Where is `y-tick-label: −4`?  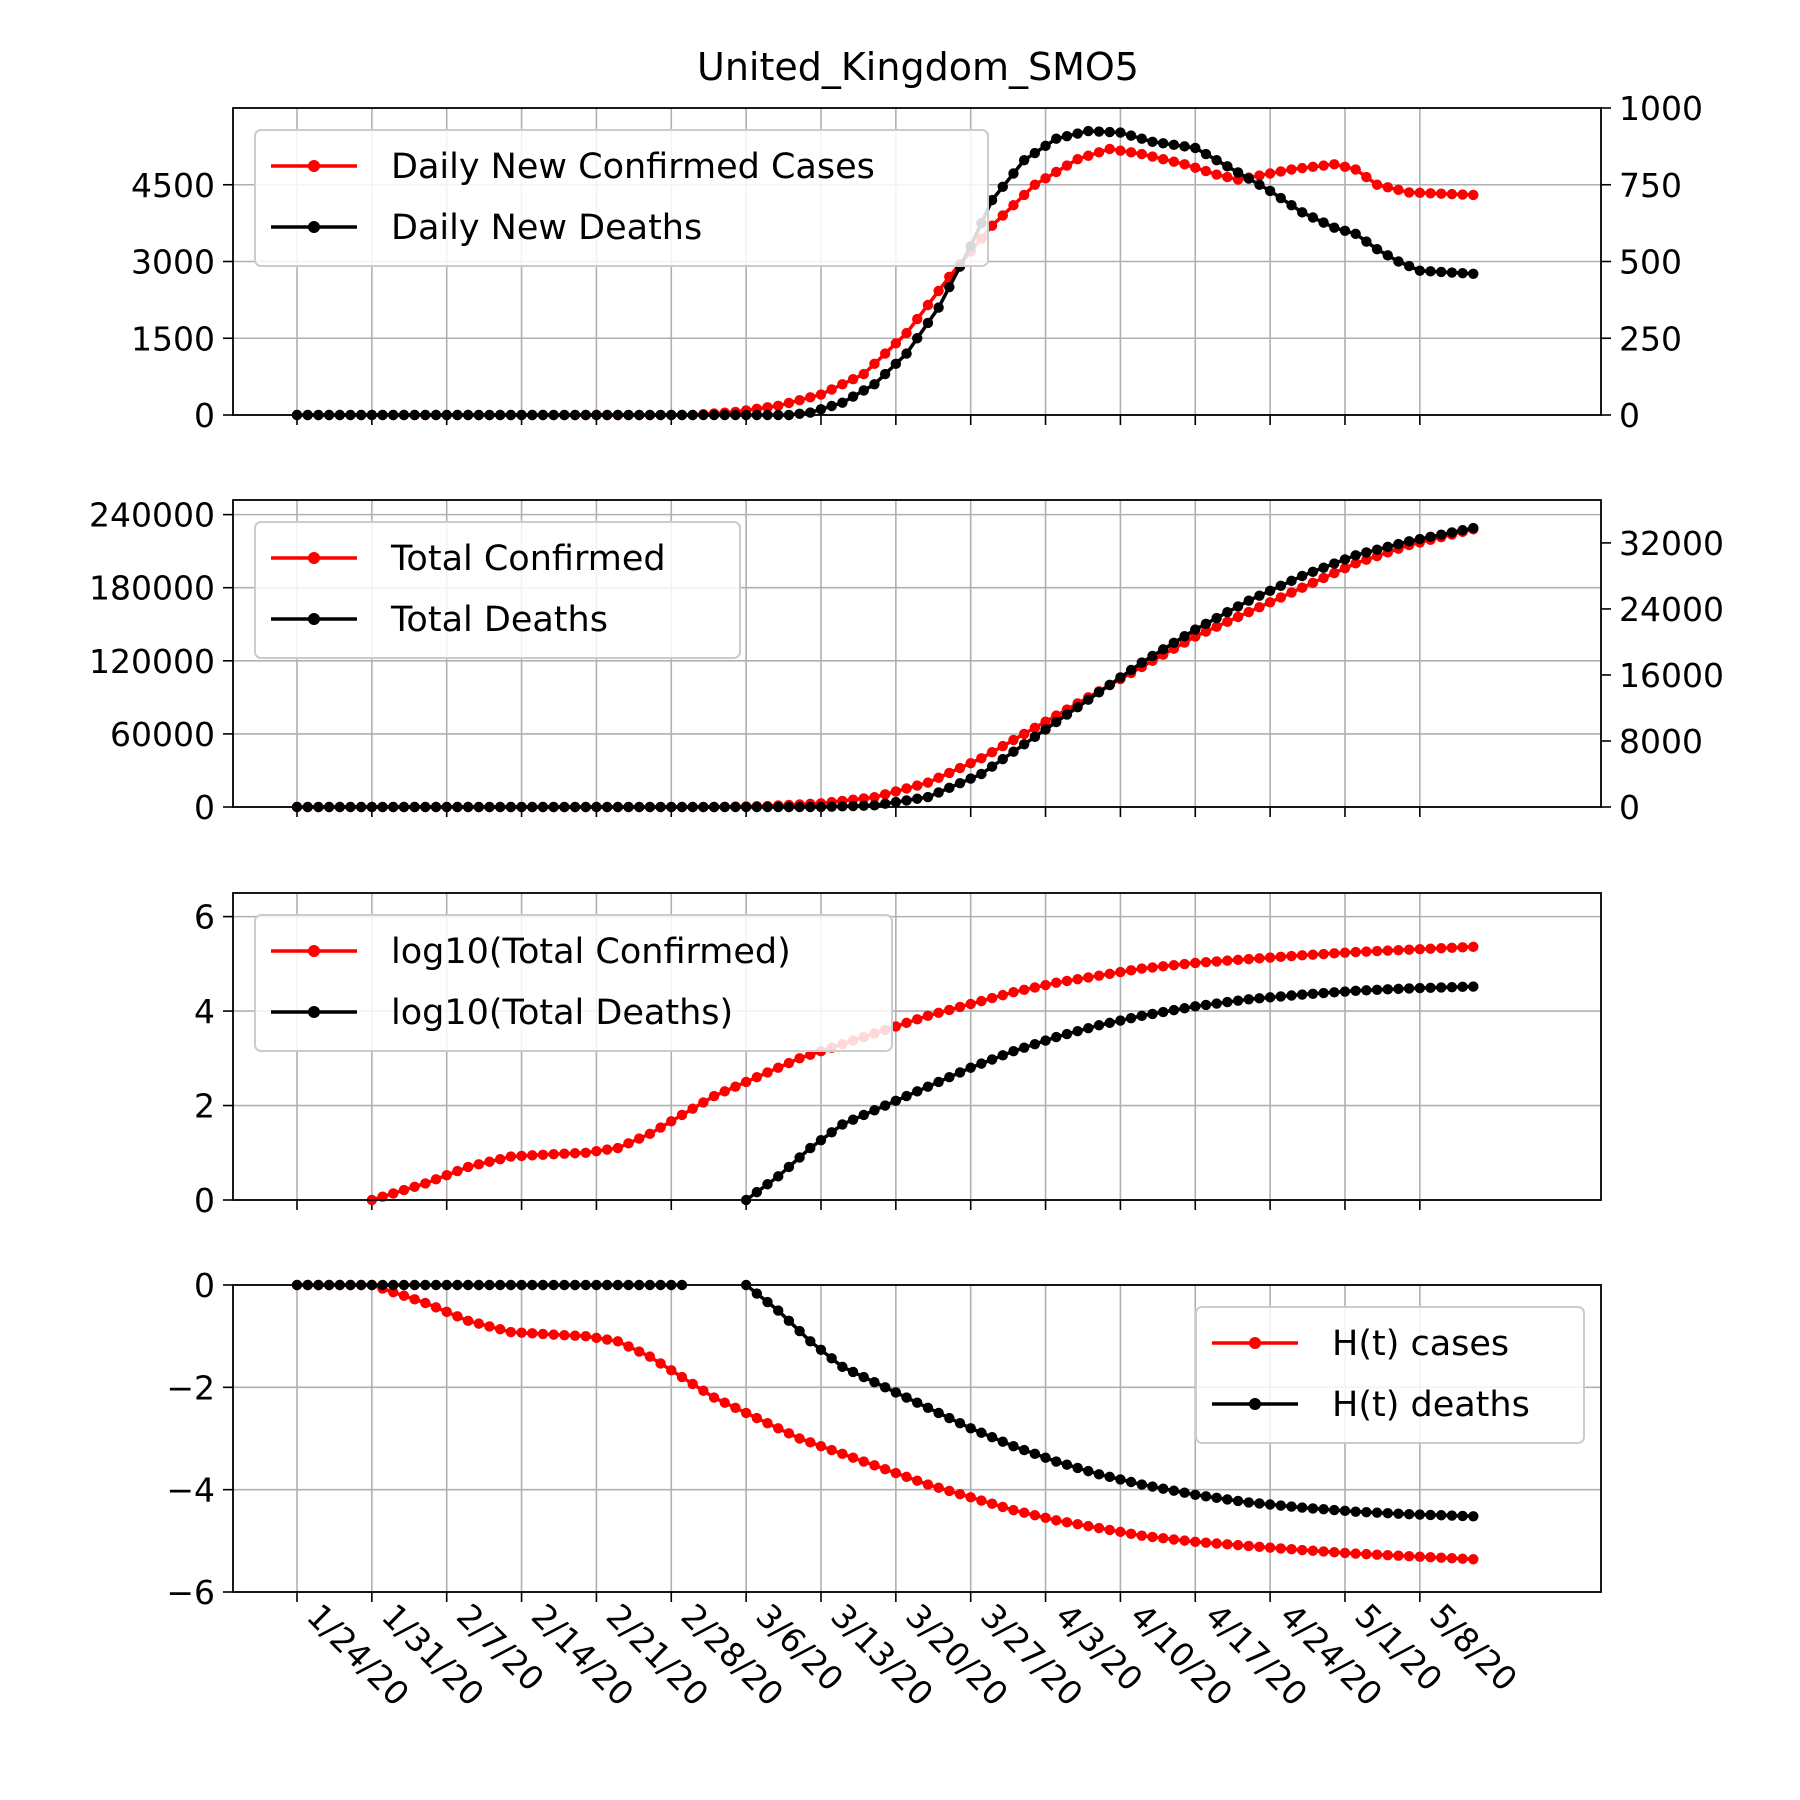
y-tick-label: −4 is located at coordinates (190, 1490).